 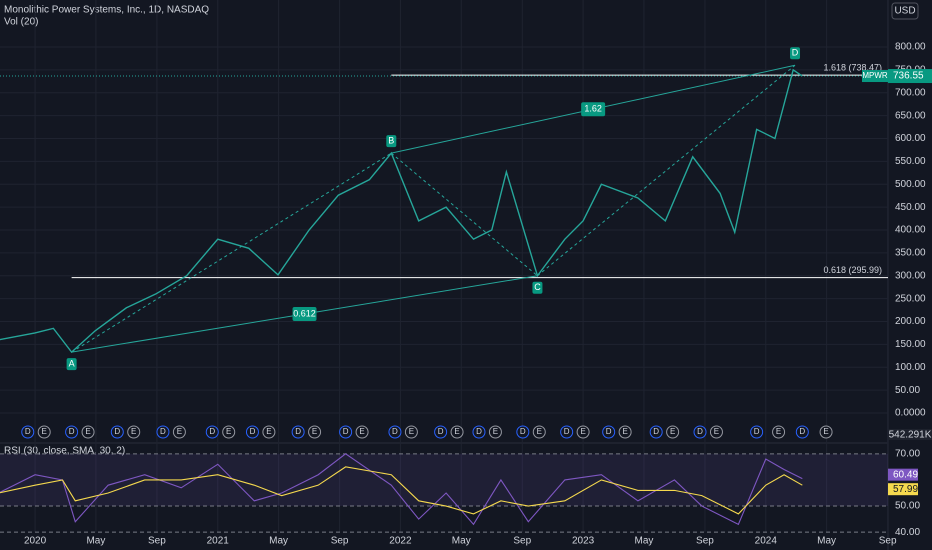 I want to click on y-tick-label: 50.00, so click(x=907, y=390).